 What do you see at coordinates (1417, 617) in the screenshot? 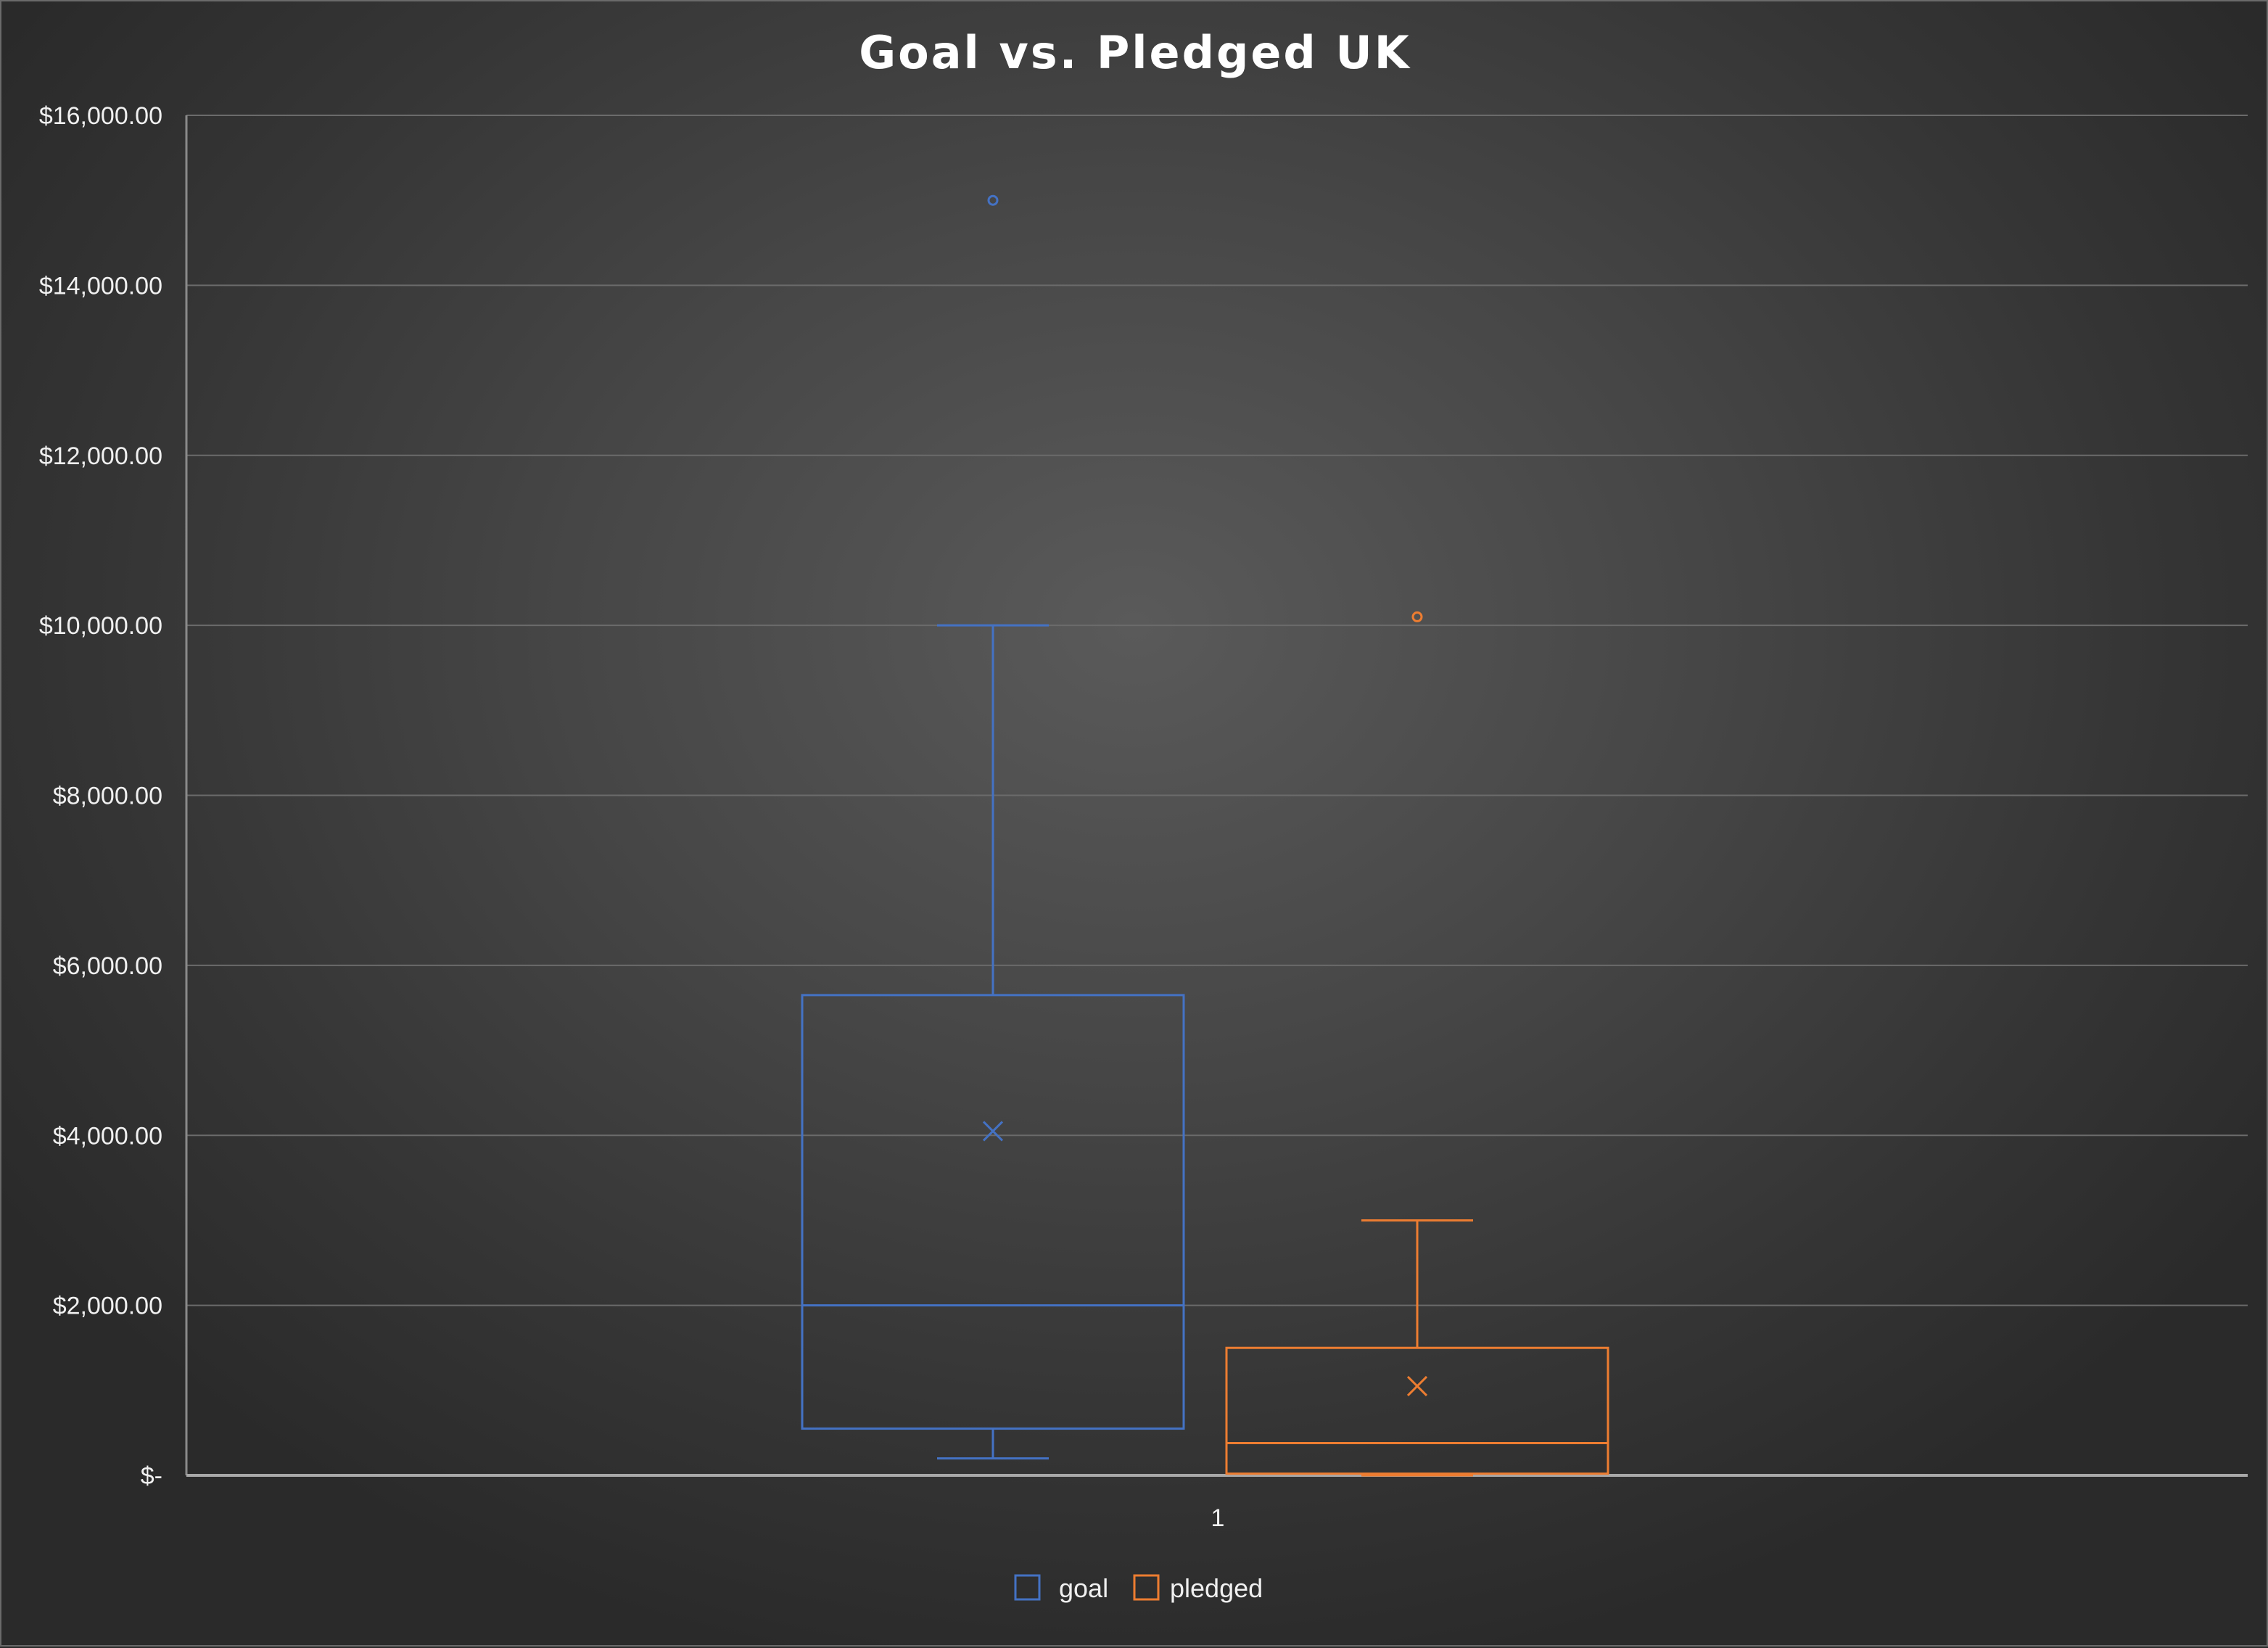
I see `box-pledged-outlier` at bounding box center [1417, 617].